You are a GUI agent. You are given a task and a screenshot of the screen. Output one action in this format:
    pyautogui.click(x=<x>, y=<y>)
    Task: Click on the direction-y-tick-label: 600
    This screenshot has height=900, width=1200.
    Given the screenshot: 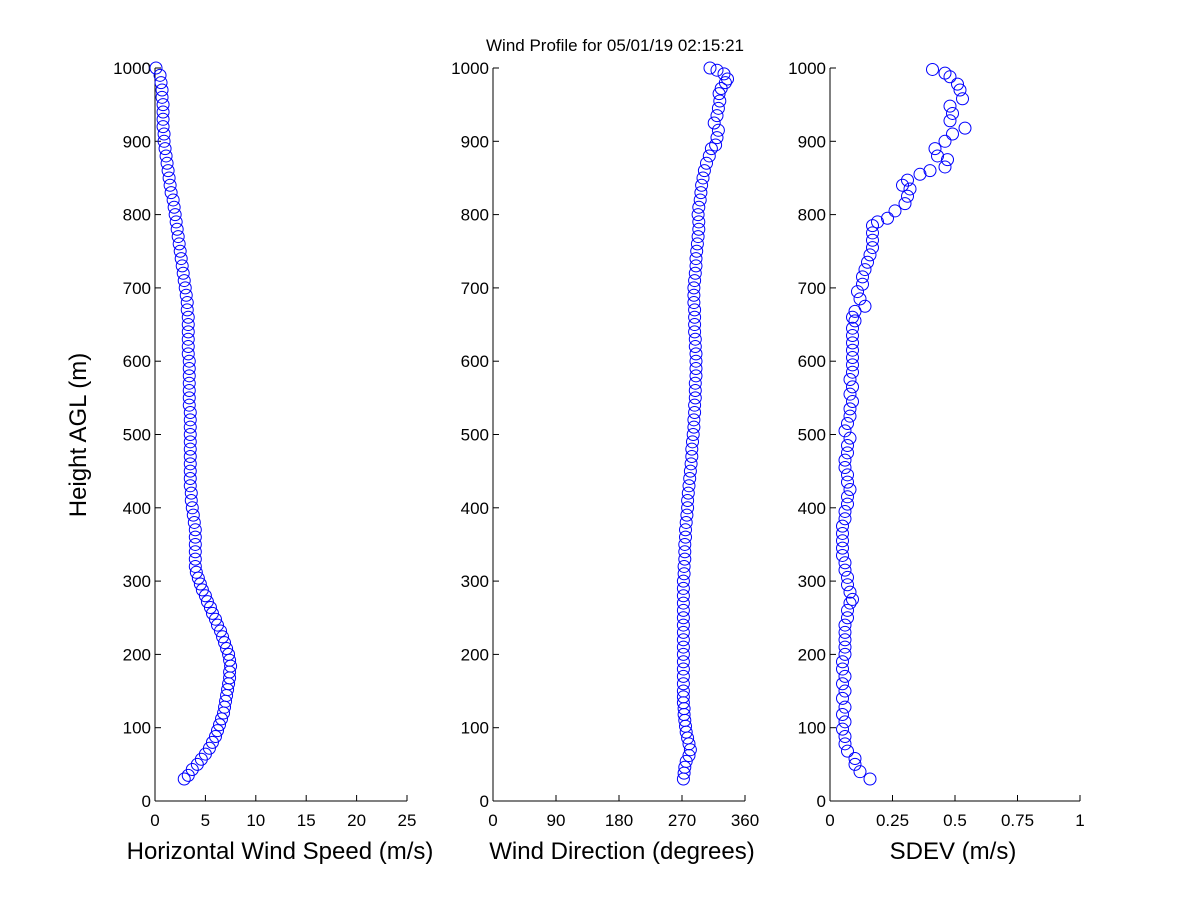 What is the action you would take?
    pyautogui.click(x=475, y=361)
    